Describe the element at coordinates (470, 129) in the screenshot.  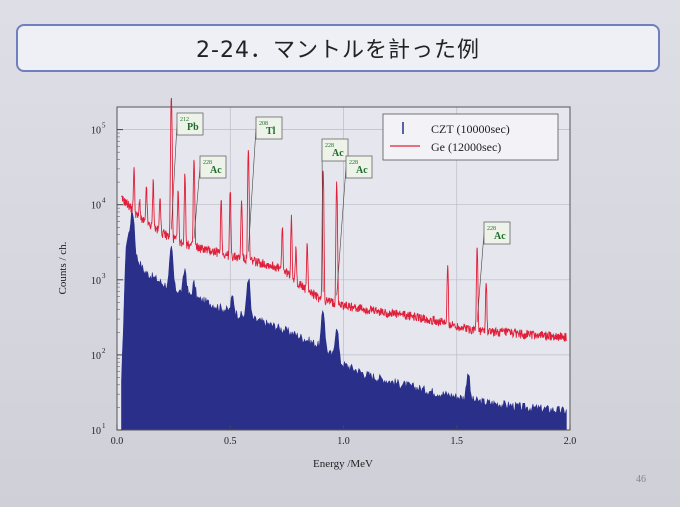
I see `legend-czt-label: CZT (10000sec)` at that location.